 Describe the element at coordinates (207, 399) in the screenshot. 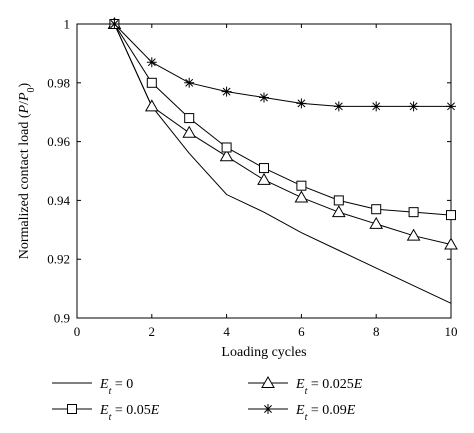

I see `legend: Et = 0 Et = 0.025E Et = 0.05E Et = 0.09E` at that location.